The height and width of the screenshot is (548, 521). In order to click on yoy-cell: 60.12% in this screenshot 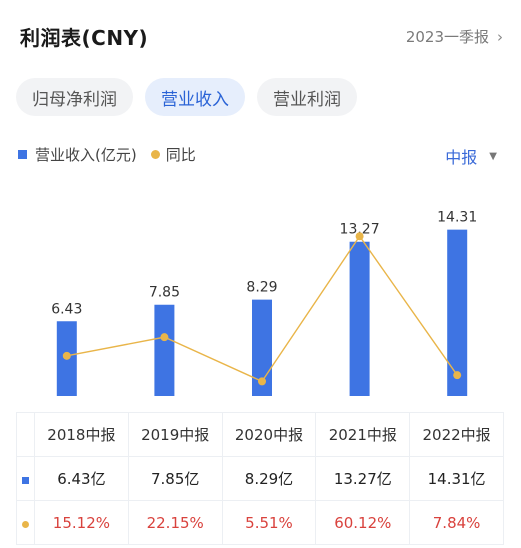, I will do `click(363, 522)`.